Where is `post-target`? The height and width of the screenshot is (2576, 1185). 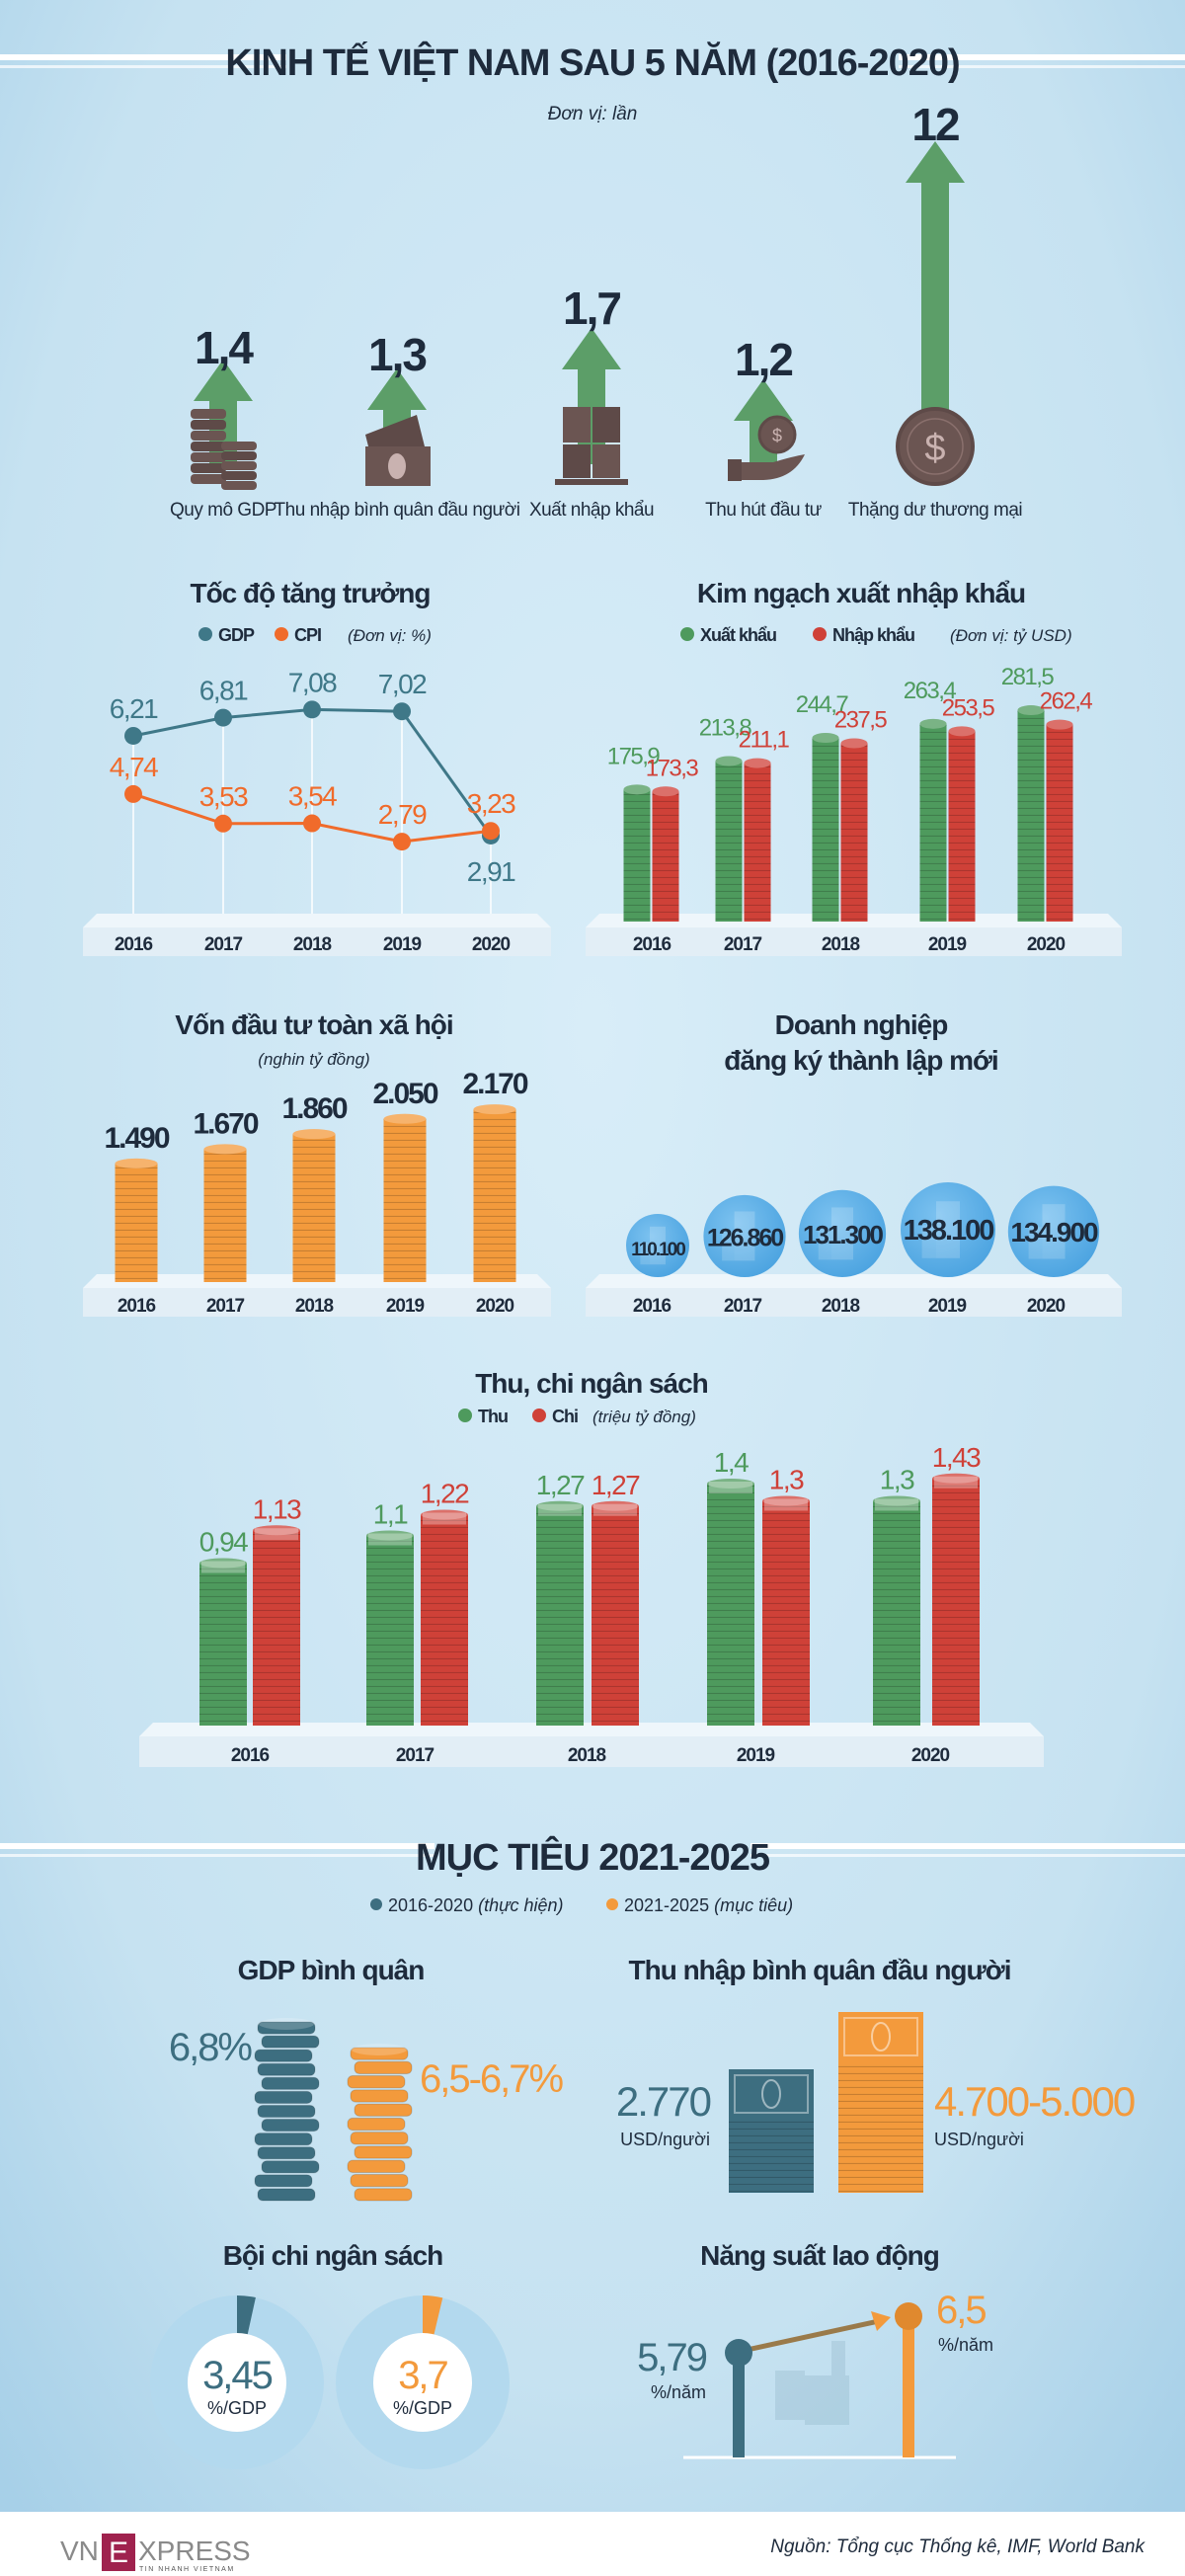 post-target is located at coordinates (909, 2386).